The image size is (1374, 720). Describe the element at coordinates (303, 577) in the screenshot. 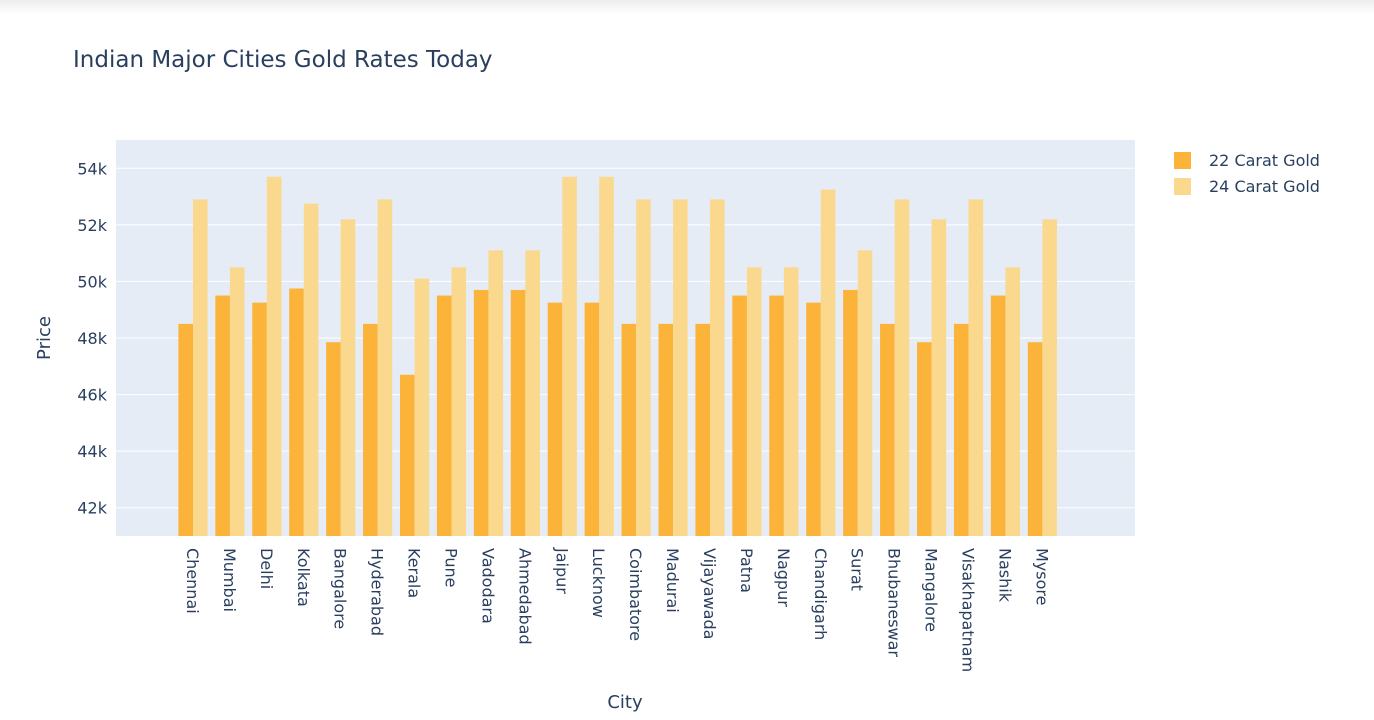

I see `x-tick-label: Kolkata` at that location.